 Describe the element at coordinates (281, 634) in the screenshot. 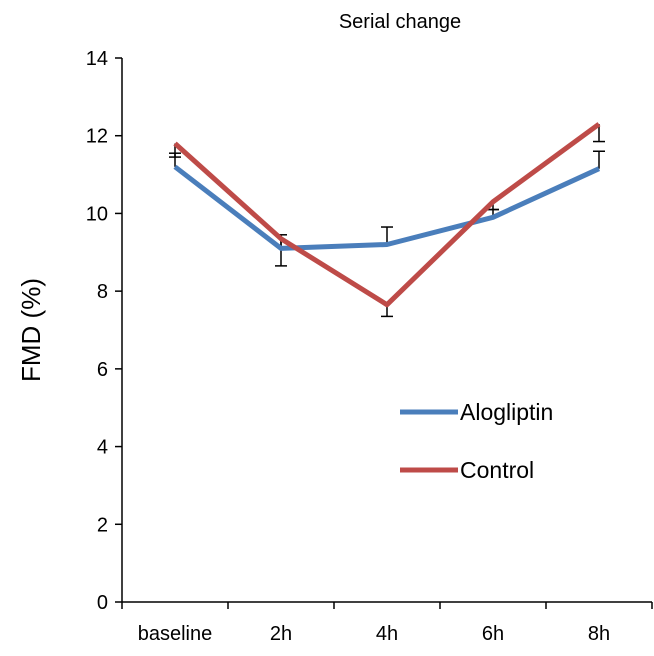

I see `x-tick-label: 2h` at that location.